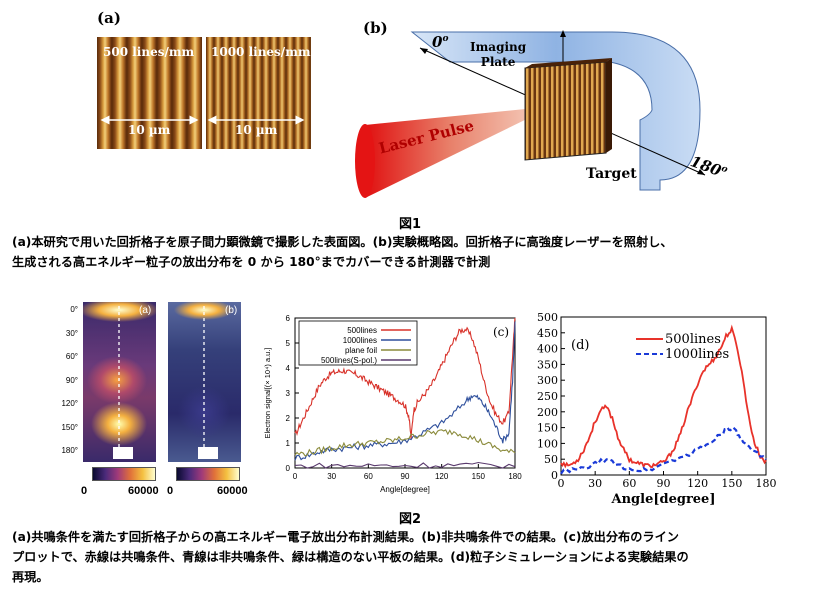 Image resolution: width=820 pixels, height=596 pixels. Describe the element at coordinates (375, 28) in the screenshot. I see `fig1b-label: (b)` at that location.